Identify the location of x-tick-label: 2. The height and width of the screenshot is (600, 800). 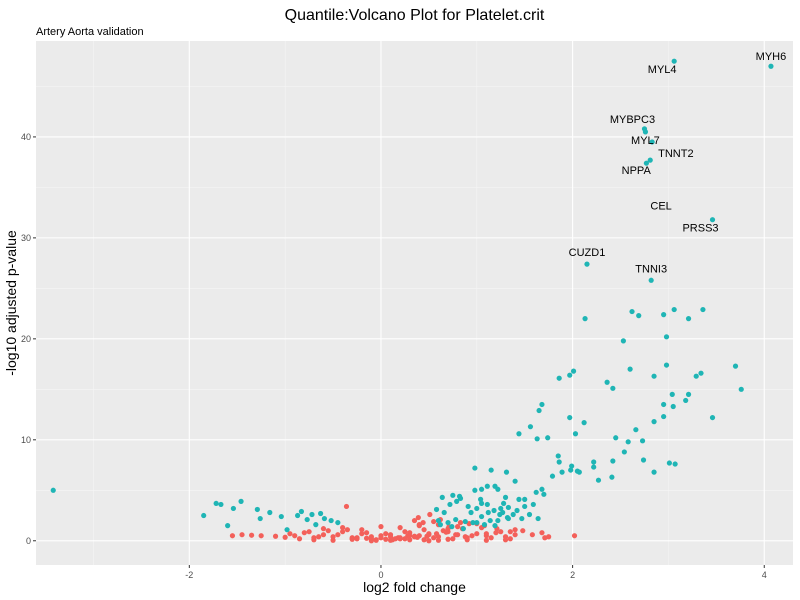
(572, 575).